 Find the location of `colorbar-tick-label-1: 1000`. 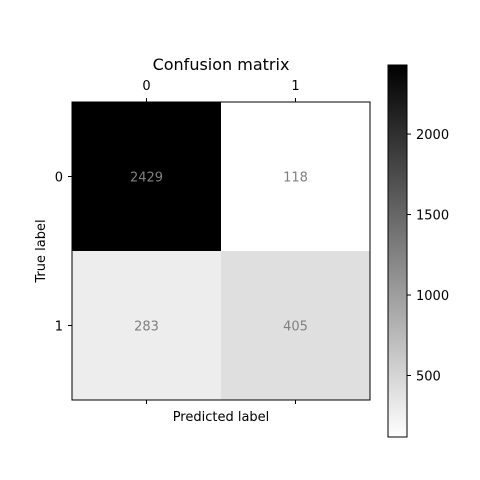

colorbar-tick-label-1: 1000 is located at coordinates (432, 296).